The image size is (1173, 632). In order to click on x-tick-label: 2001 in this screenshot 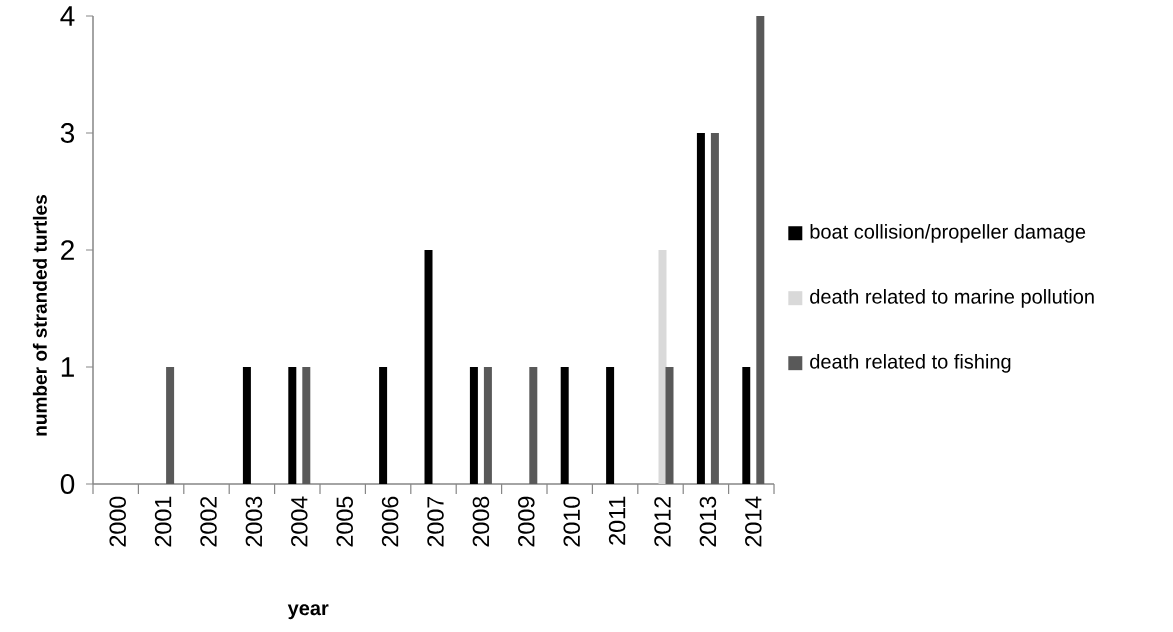, I will do `click(163, 521)`.